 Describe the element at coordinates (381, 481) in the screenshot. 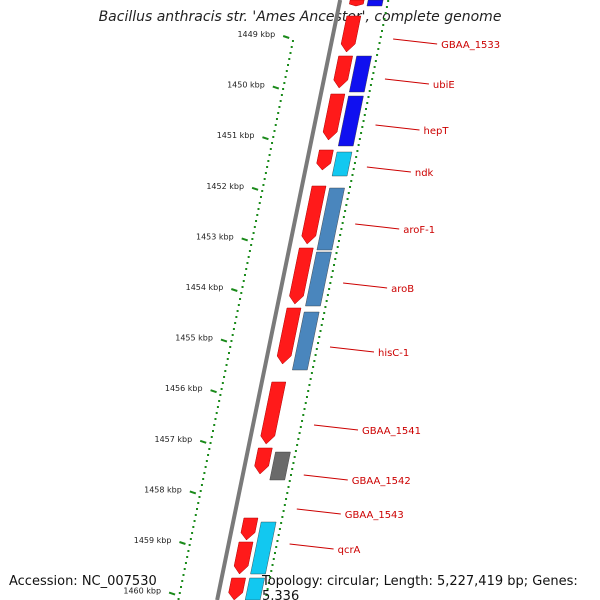

I see `gene-label: GBAA_1542` at that location.